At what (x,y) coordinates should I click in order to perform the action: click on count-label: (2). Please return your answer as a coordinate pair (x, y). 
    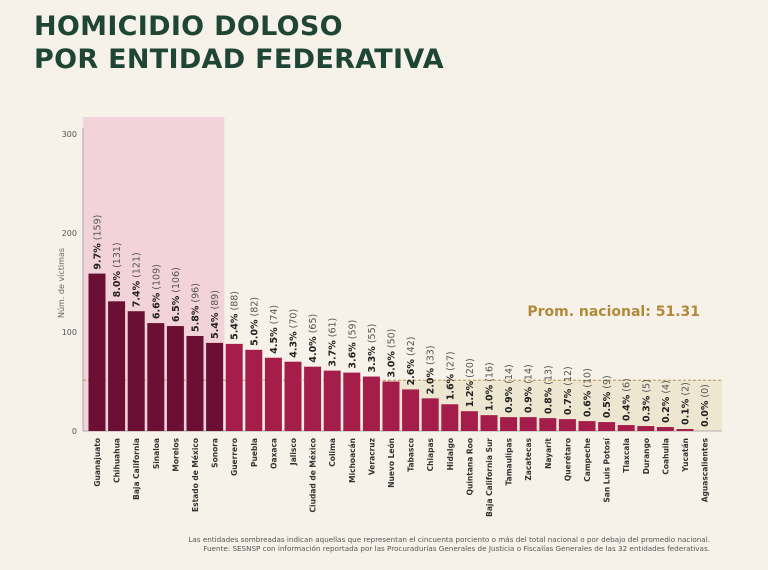
    Looking at the image, I should click on (686, 390).